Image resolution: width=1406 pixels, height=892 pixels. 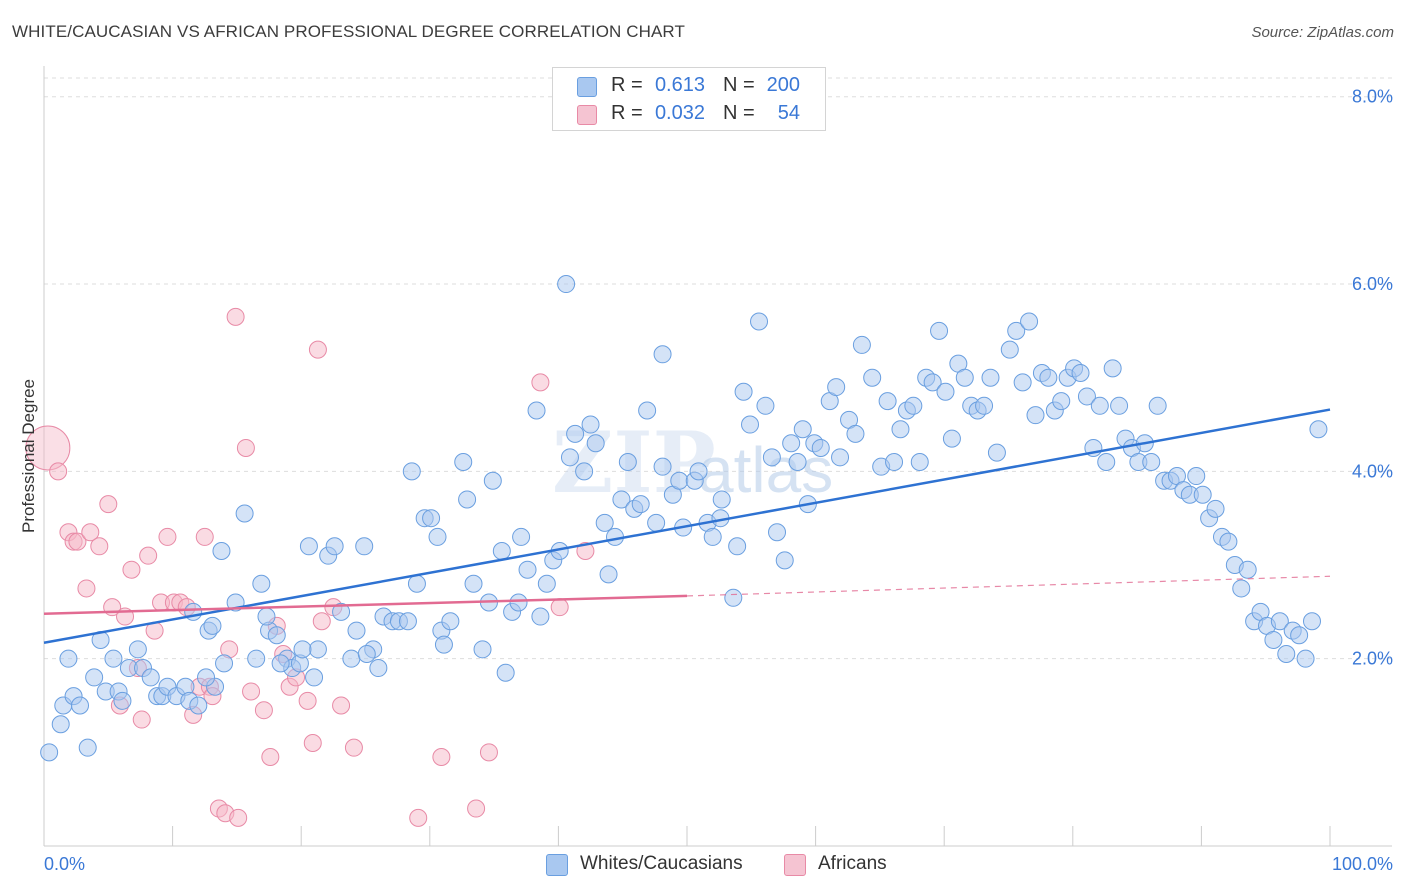 What do you see at coordinates (1362, 864) in the screenshot?
I see `x-tick-label-max: 100.0%` at bounding box center [1362, 864].